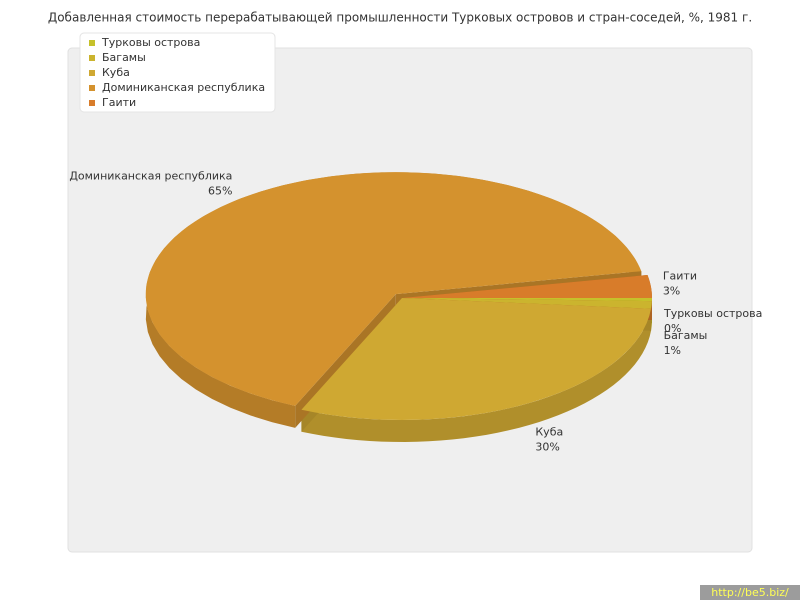 The width and height of the screenshot is (800, 604). Describe the element at coordinates (547, 446) in the screenshot. I see `slice-value-label: 30%` at that location.